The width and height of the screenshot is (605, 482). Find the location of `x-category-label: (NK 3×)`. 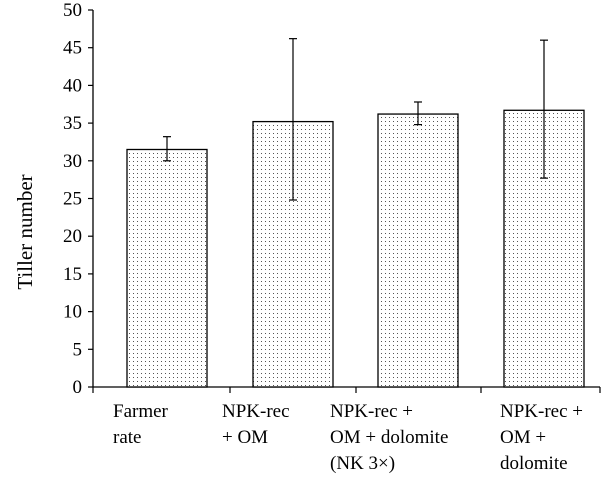

x-category-label: (NK 3×) is located at coordinates (362, 463).